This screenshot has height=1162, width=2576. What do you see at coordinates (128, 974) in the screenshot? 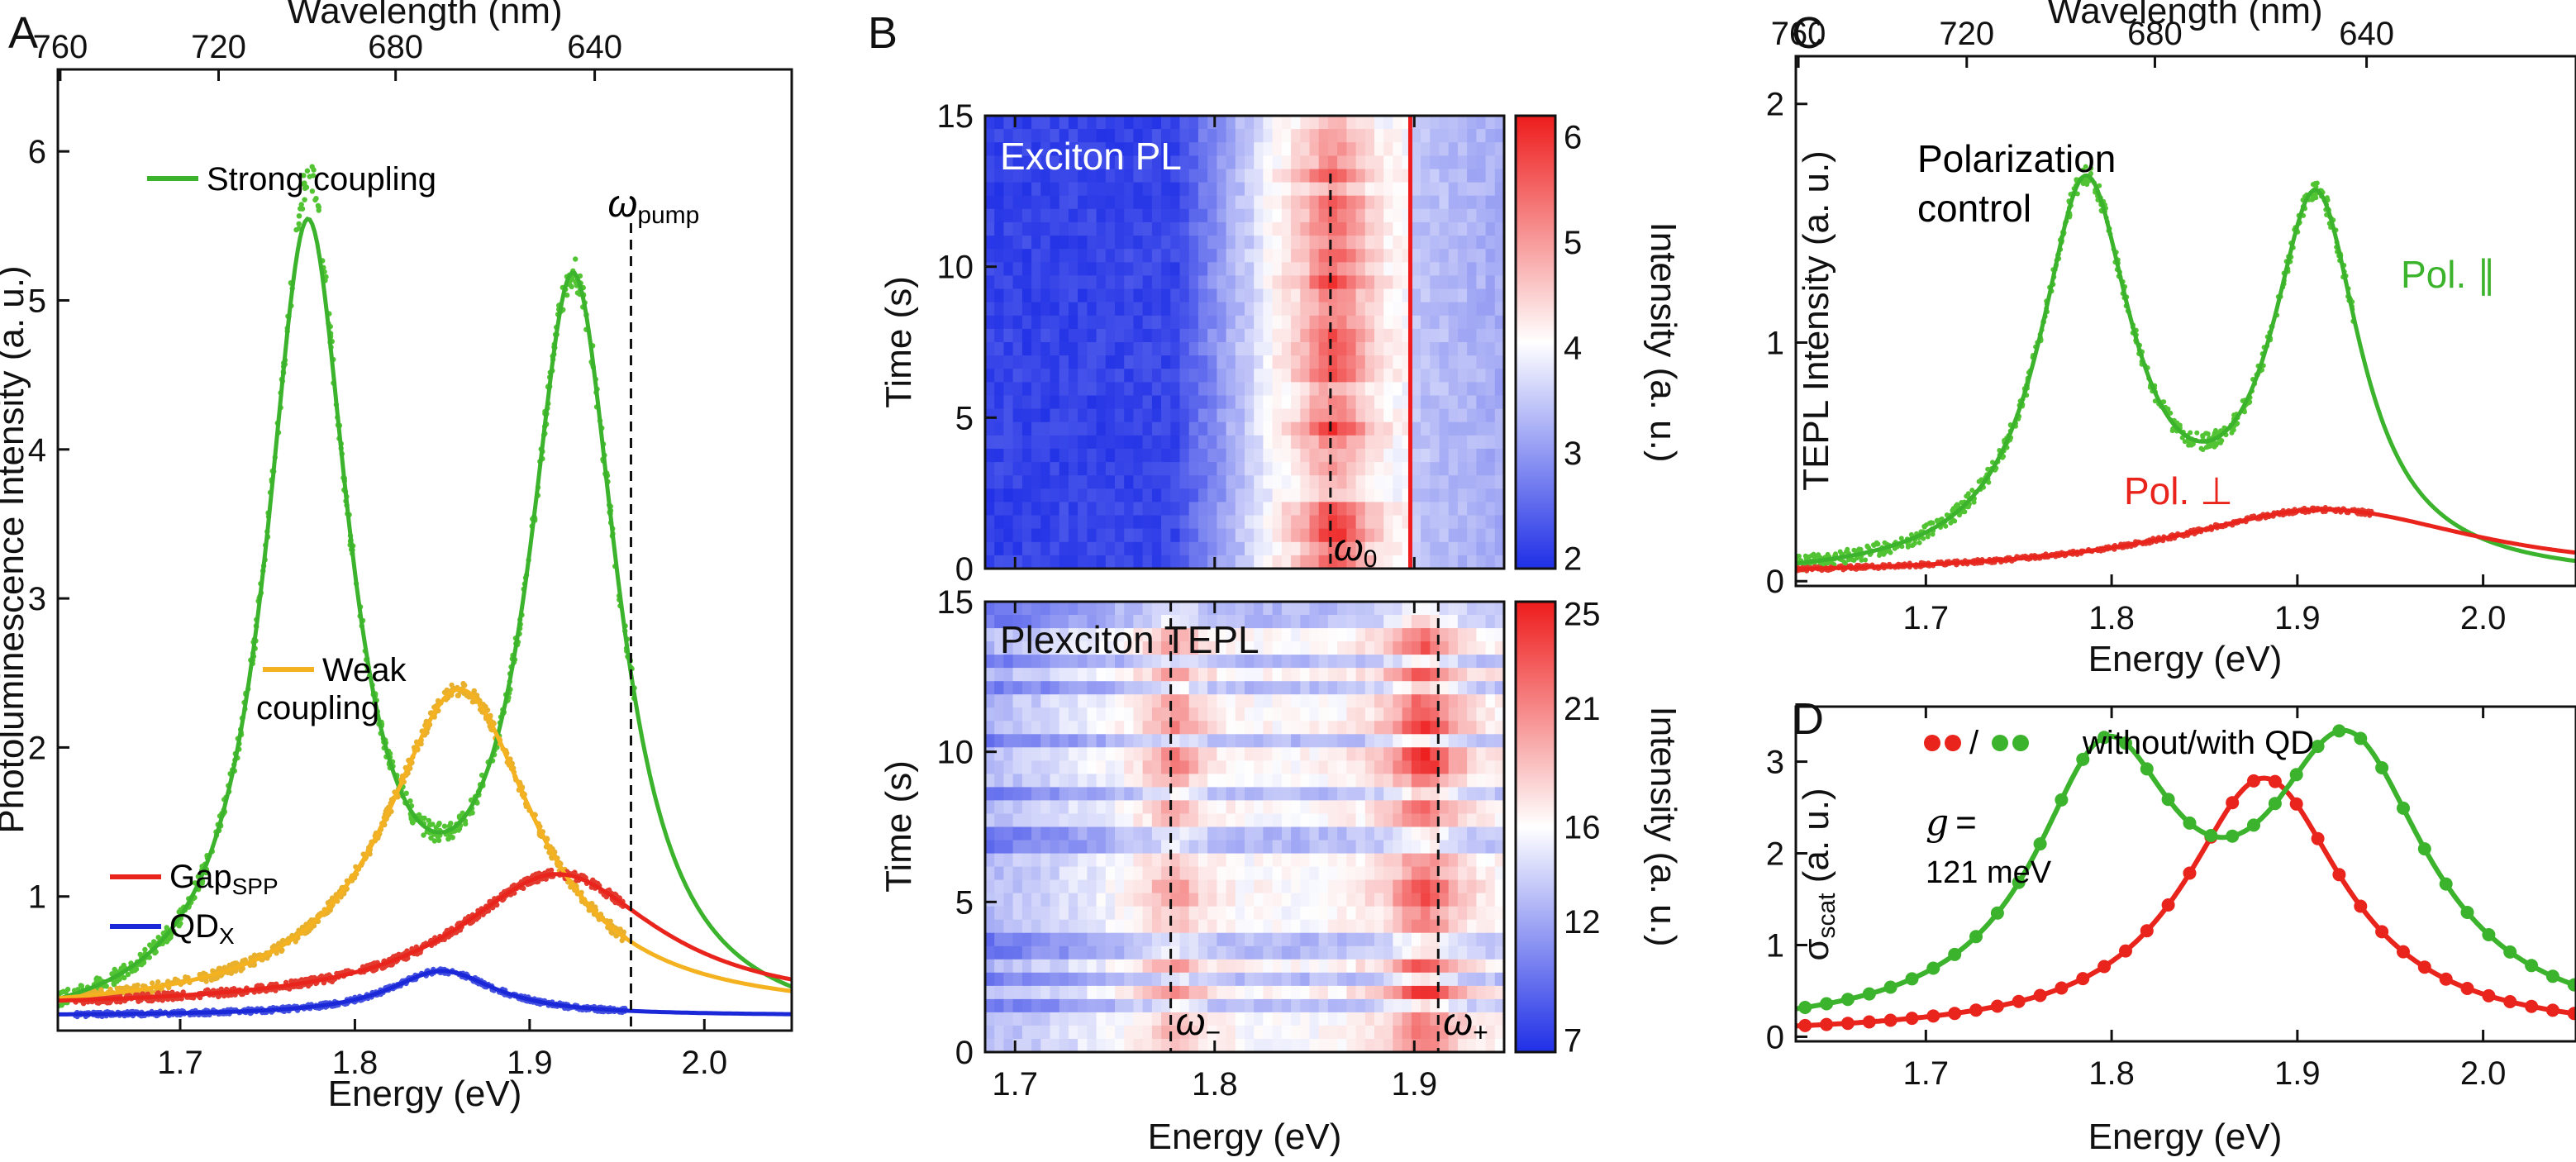
I see `panel-a-strong-point` at bounding box center [128, 974].